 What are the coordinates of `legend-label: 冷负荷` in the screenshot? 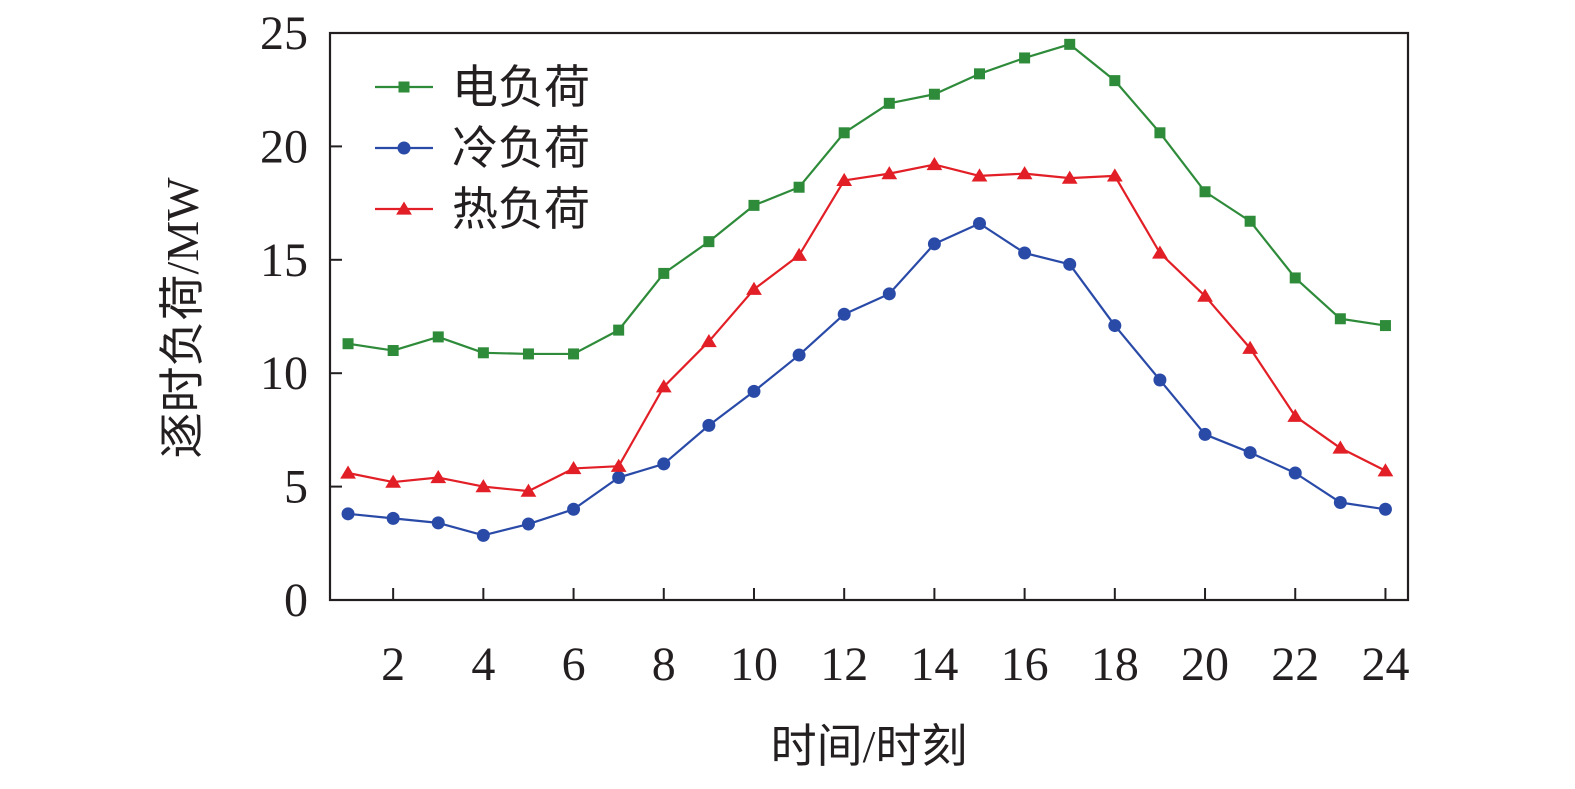 It's located at (521, 148).